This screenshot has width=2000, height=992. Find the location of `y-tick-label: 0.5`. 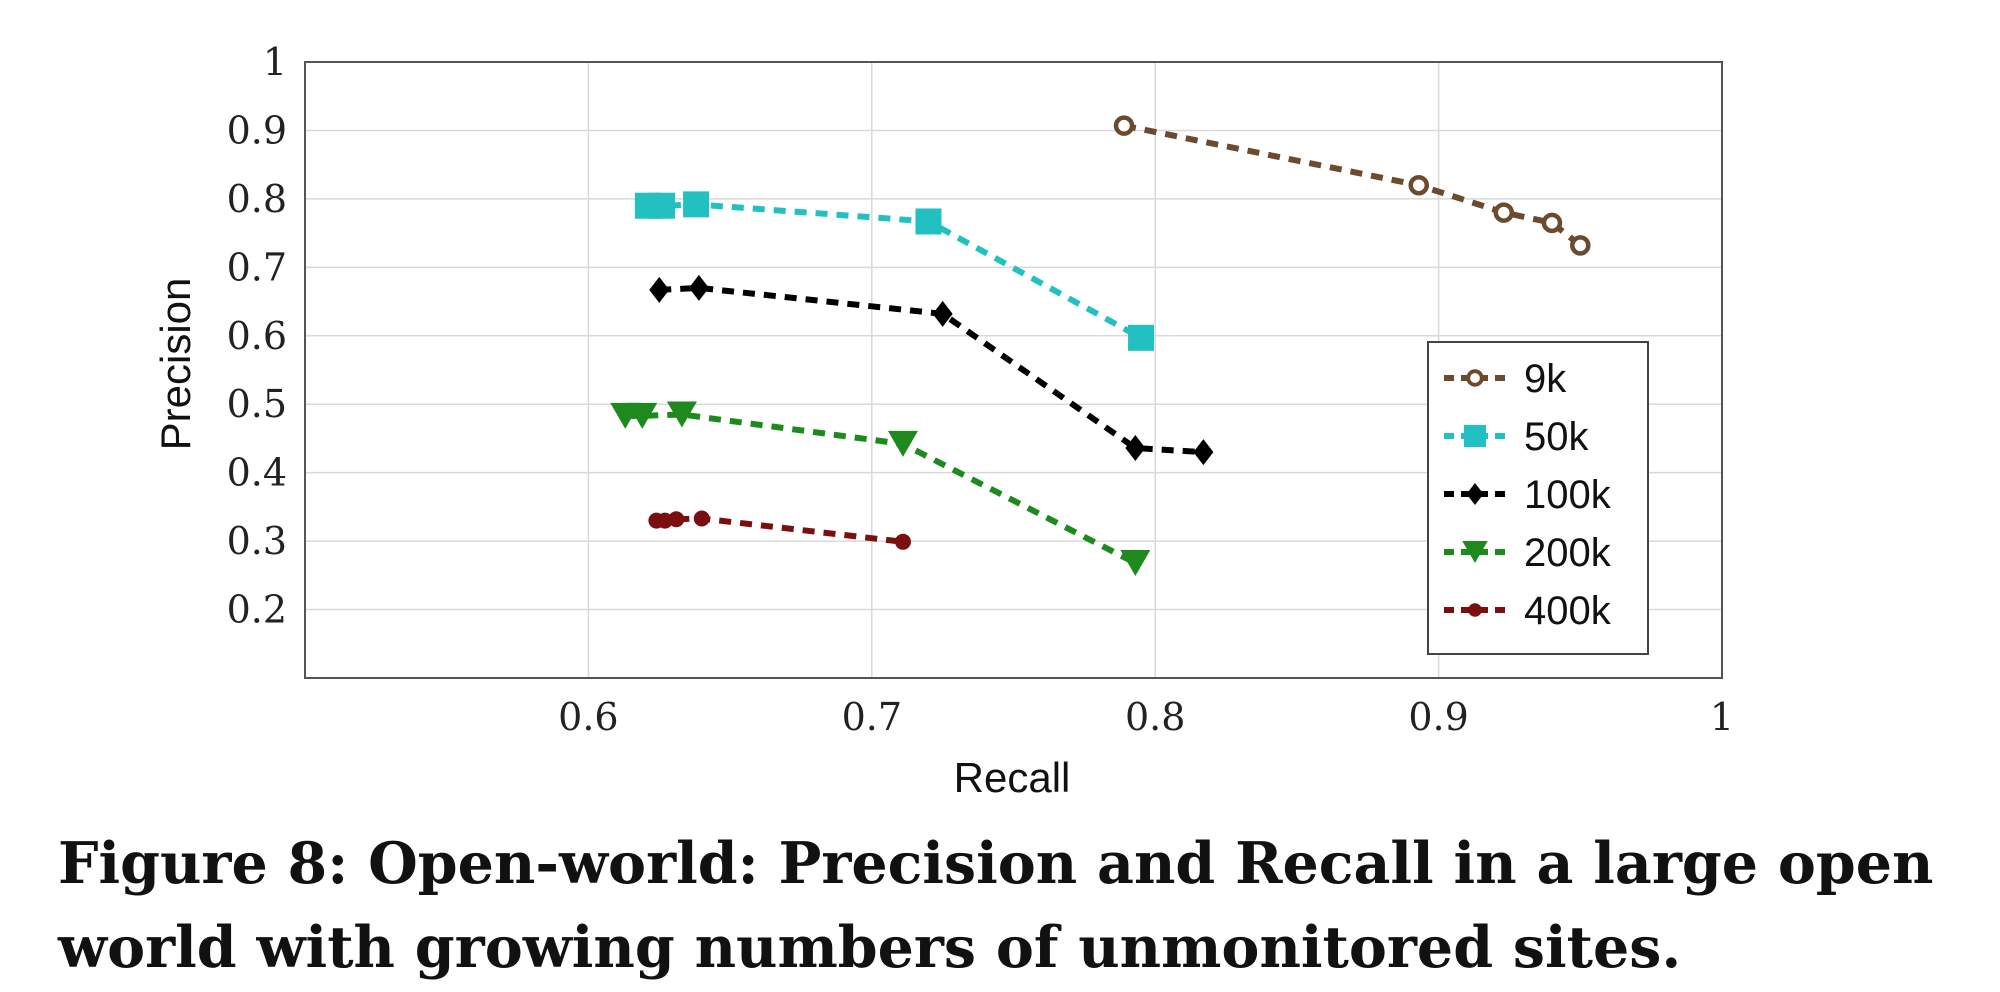

y-tick-label: 0.5 is located at coordinates (257, 404).